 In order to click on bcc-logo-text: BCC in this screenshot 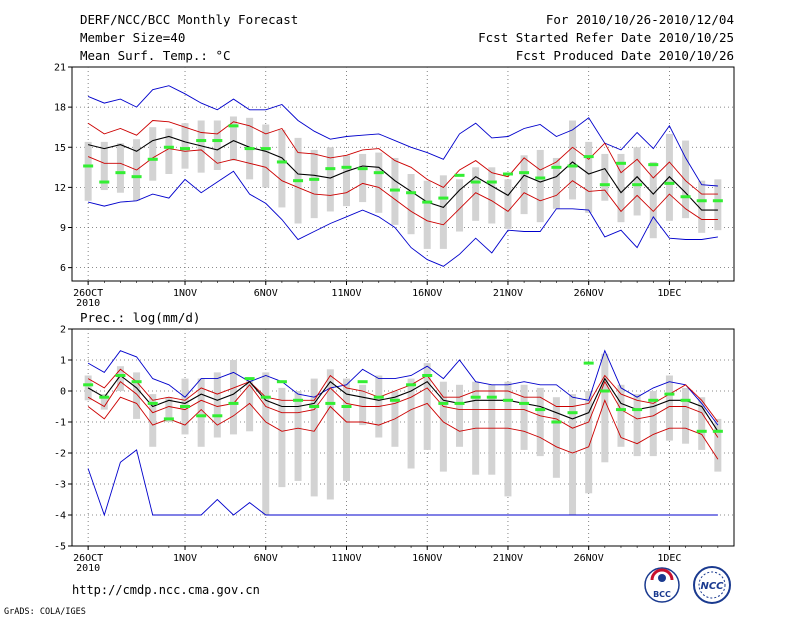, I will do `click(662, 594)`.